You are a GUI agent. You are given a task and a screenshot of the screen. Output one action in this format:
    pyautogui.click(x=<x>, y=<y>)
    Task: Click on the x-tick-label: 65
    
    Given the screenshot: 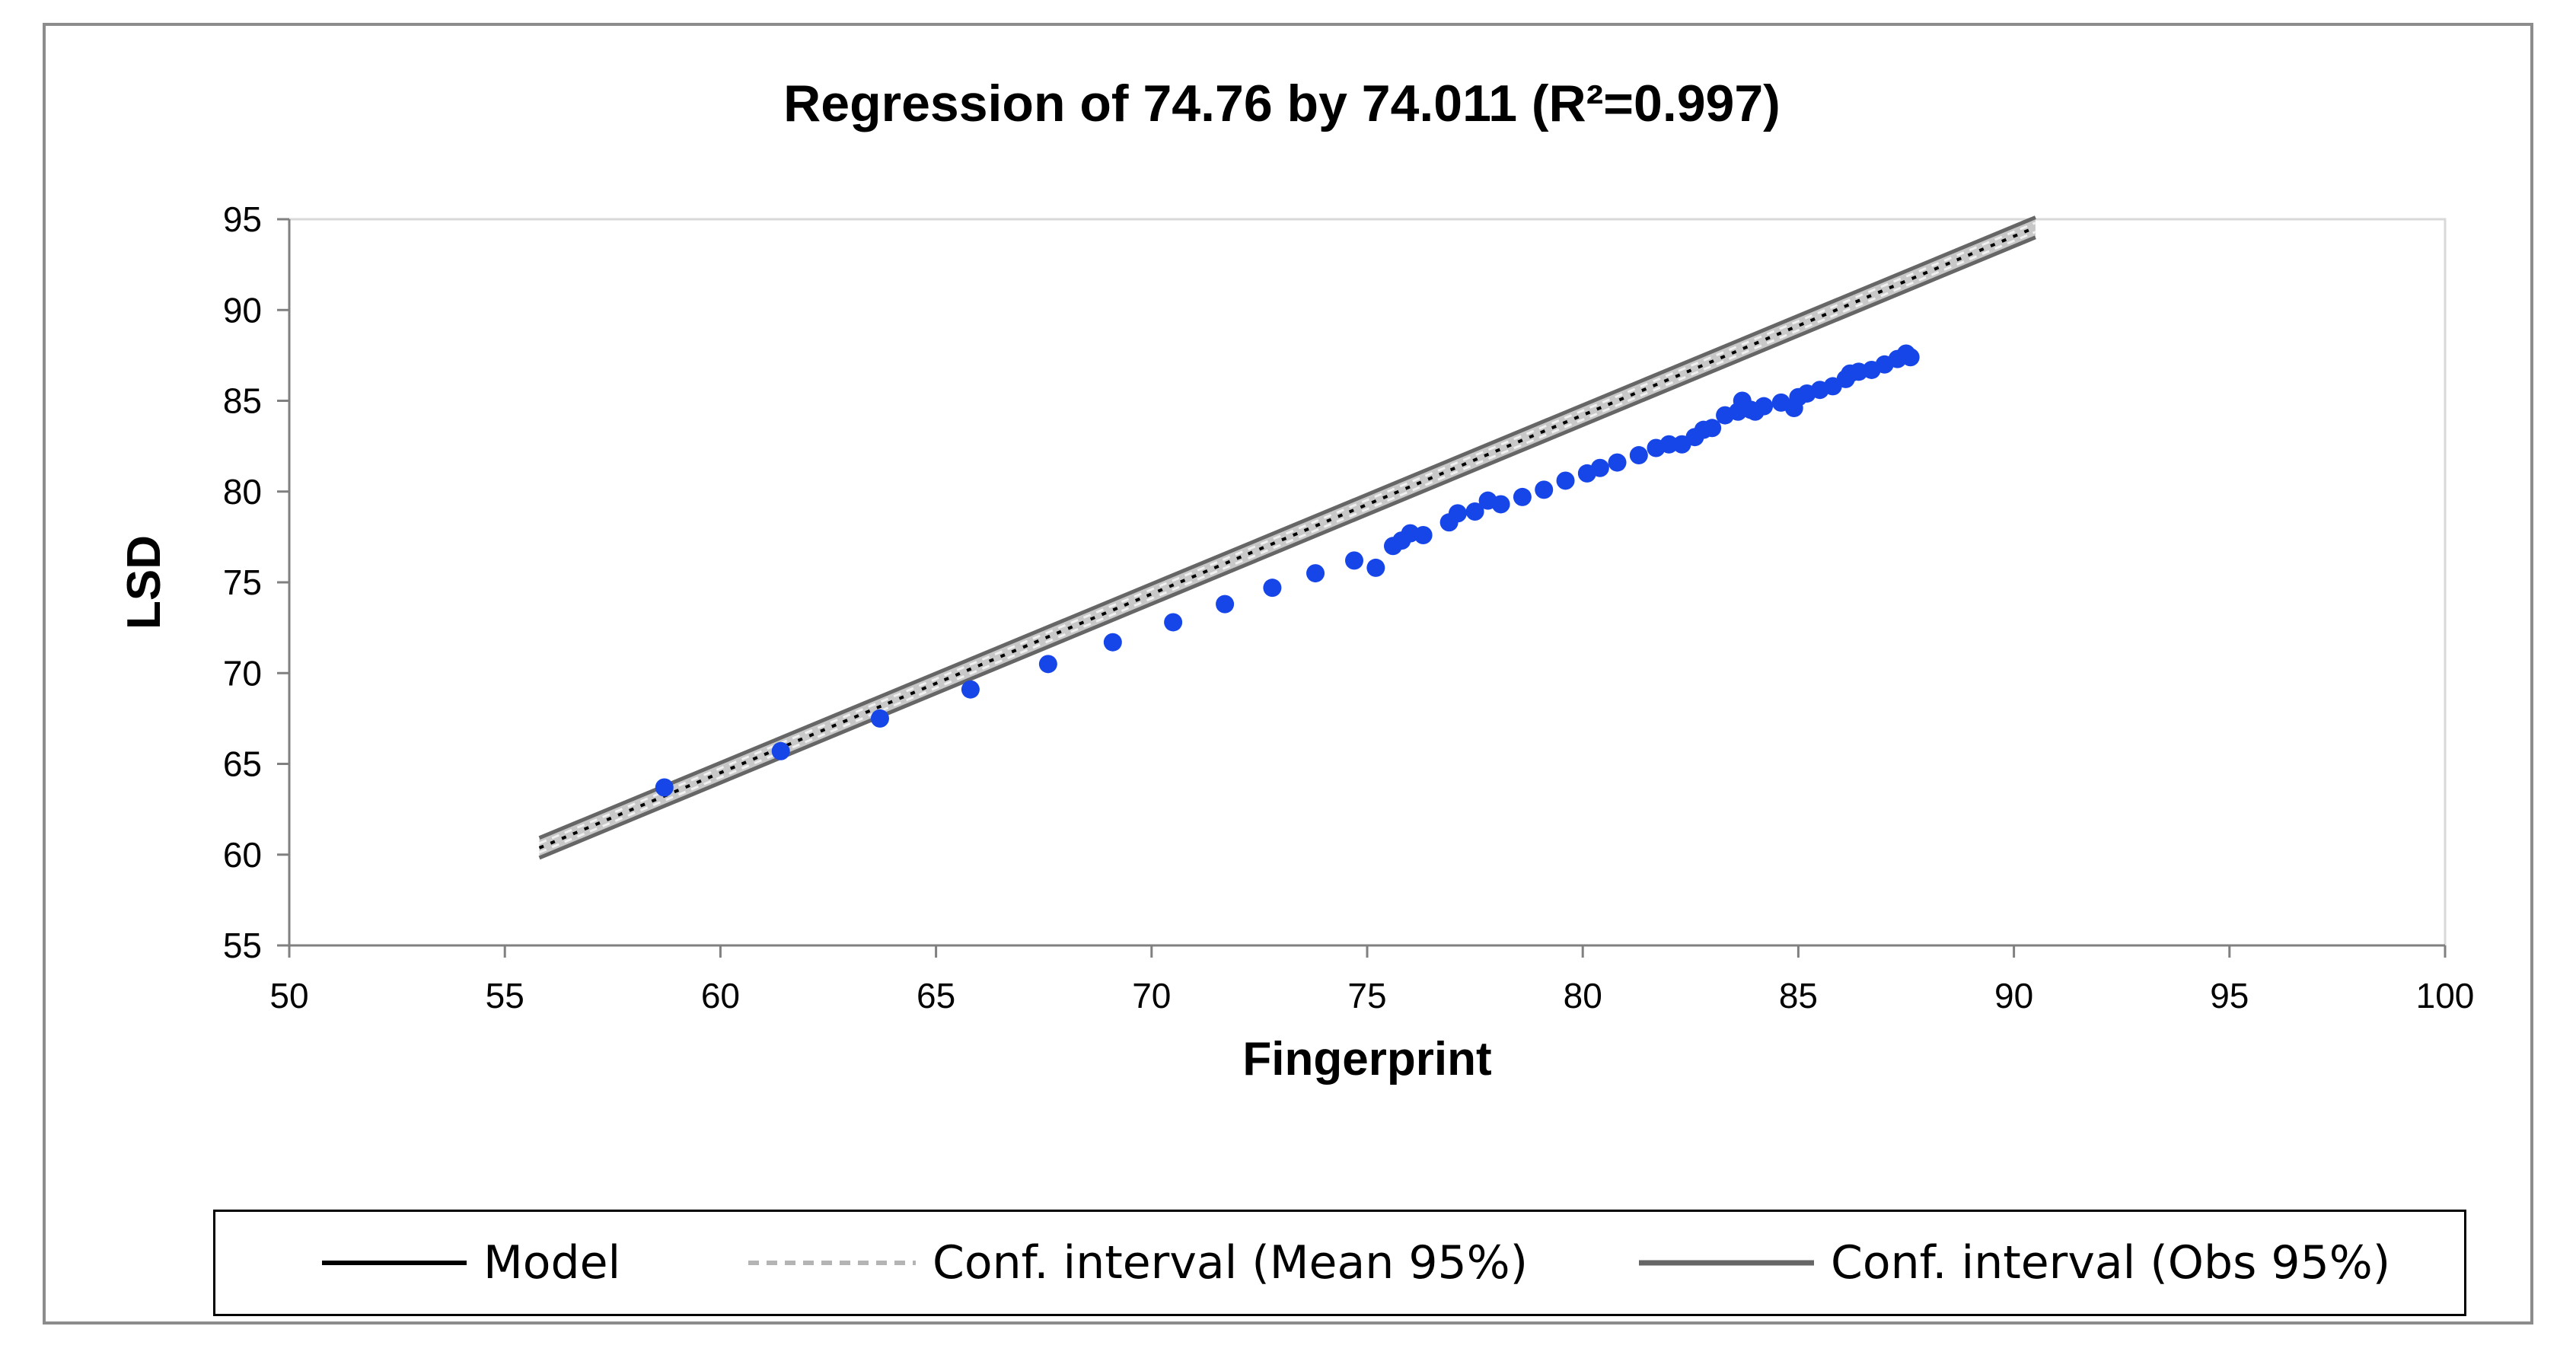 What is the action you would take?
    pyautogui.click(x=936, y=995)
    